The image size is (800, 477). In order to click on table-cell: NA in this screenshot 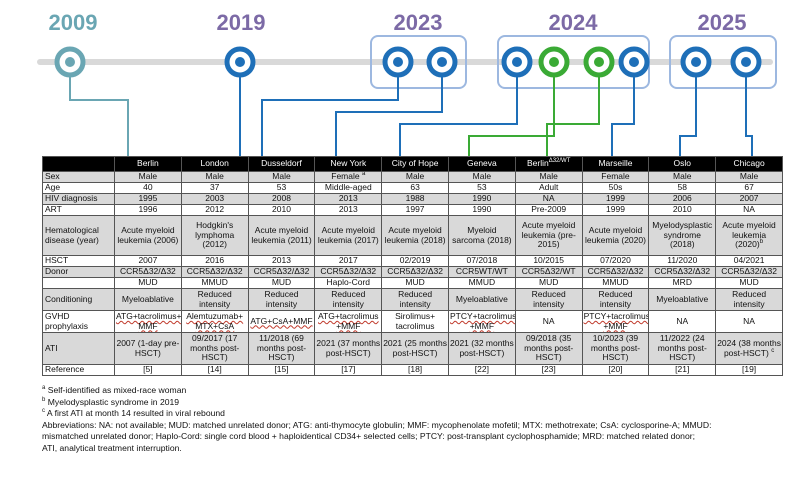, I will do `click(548, 321)`.